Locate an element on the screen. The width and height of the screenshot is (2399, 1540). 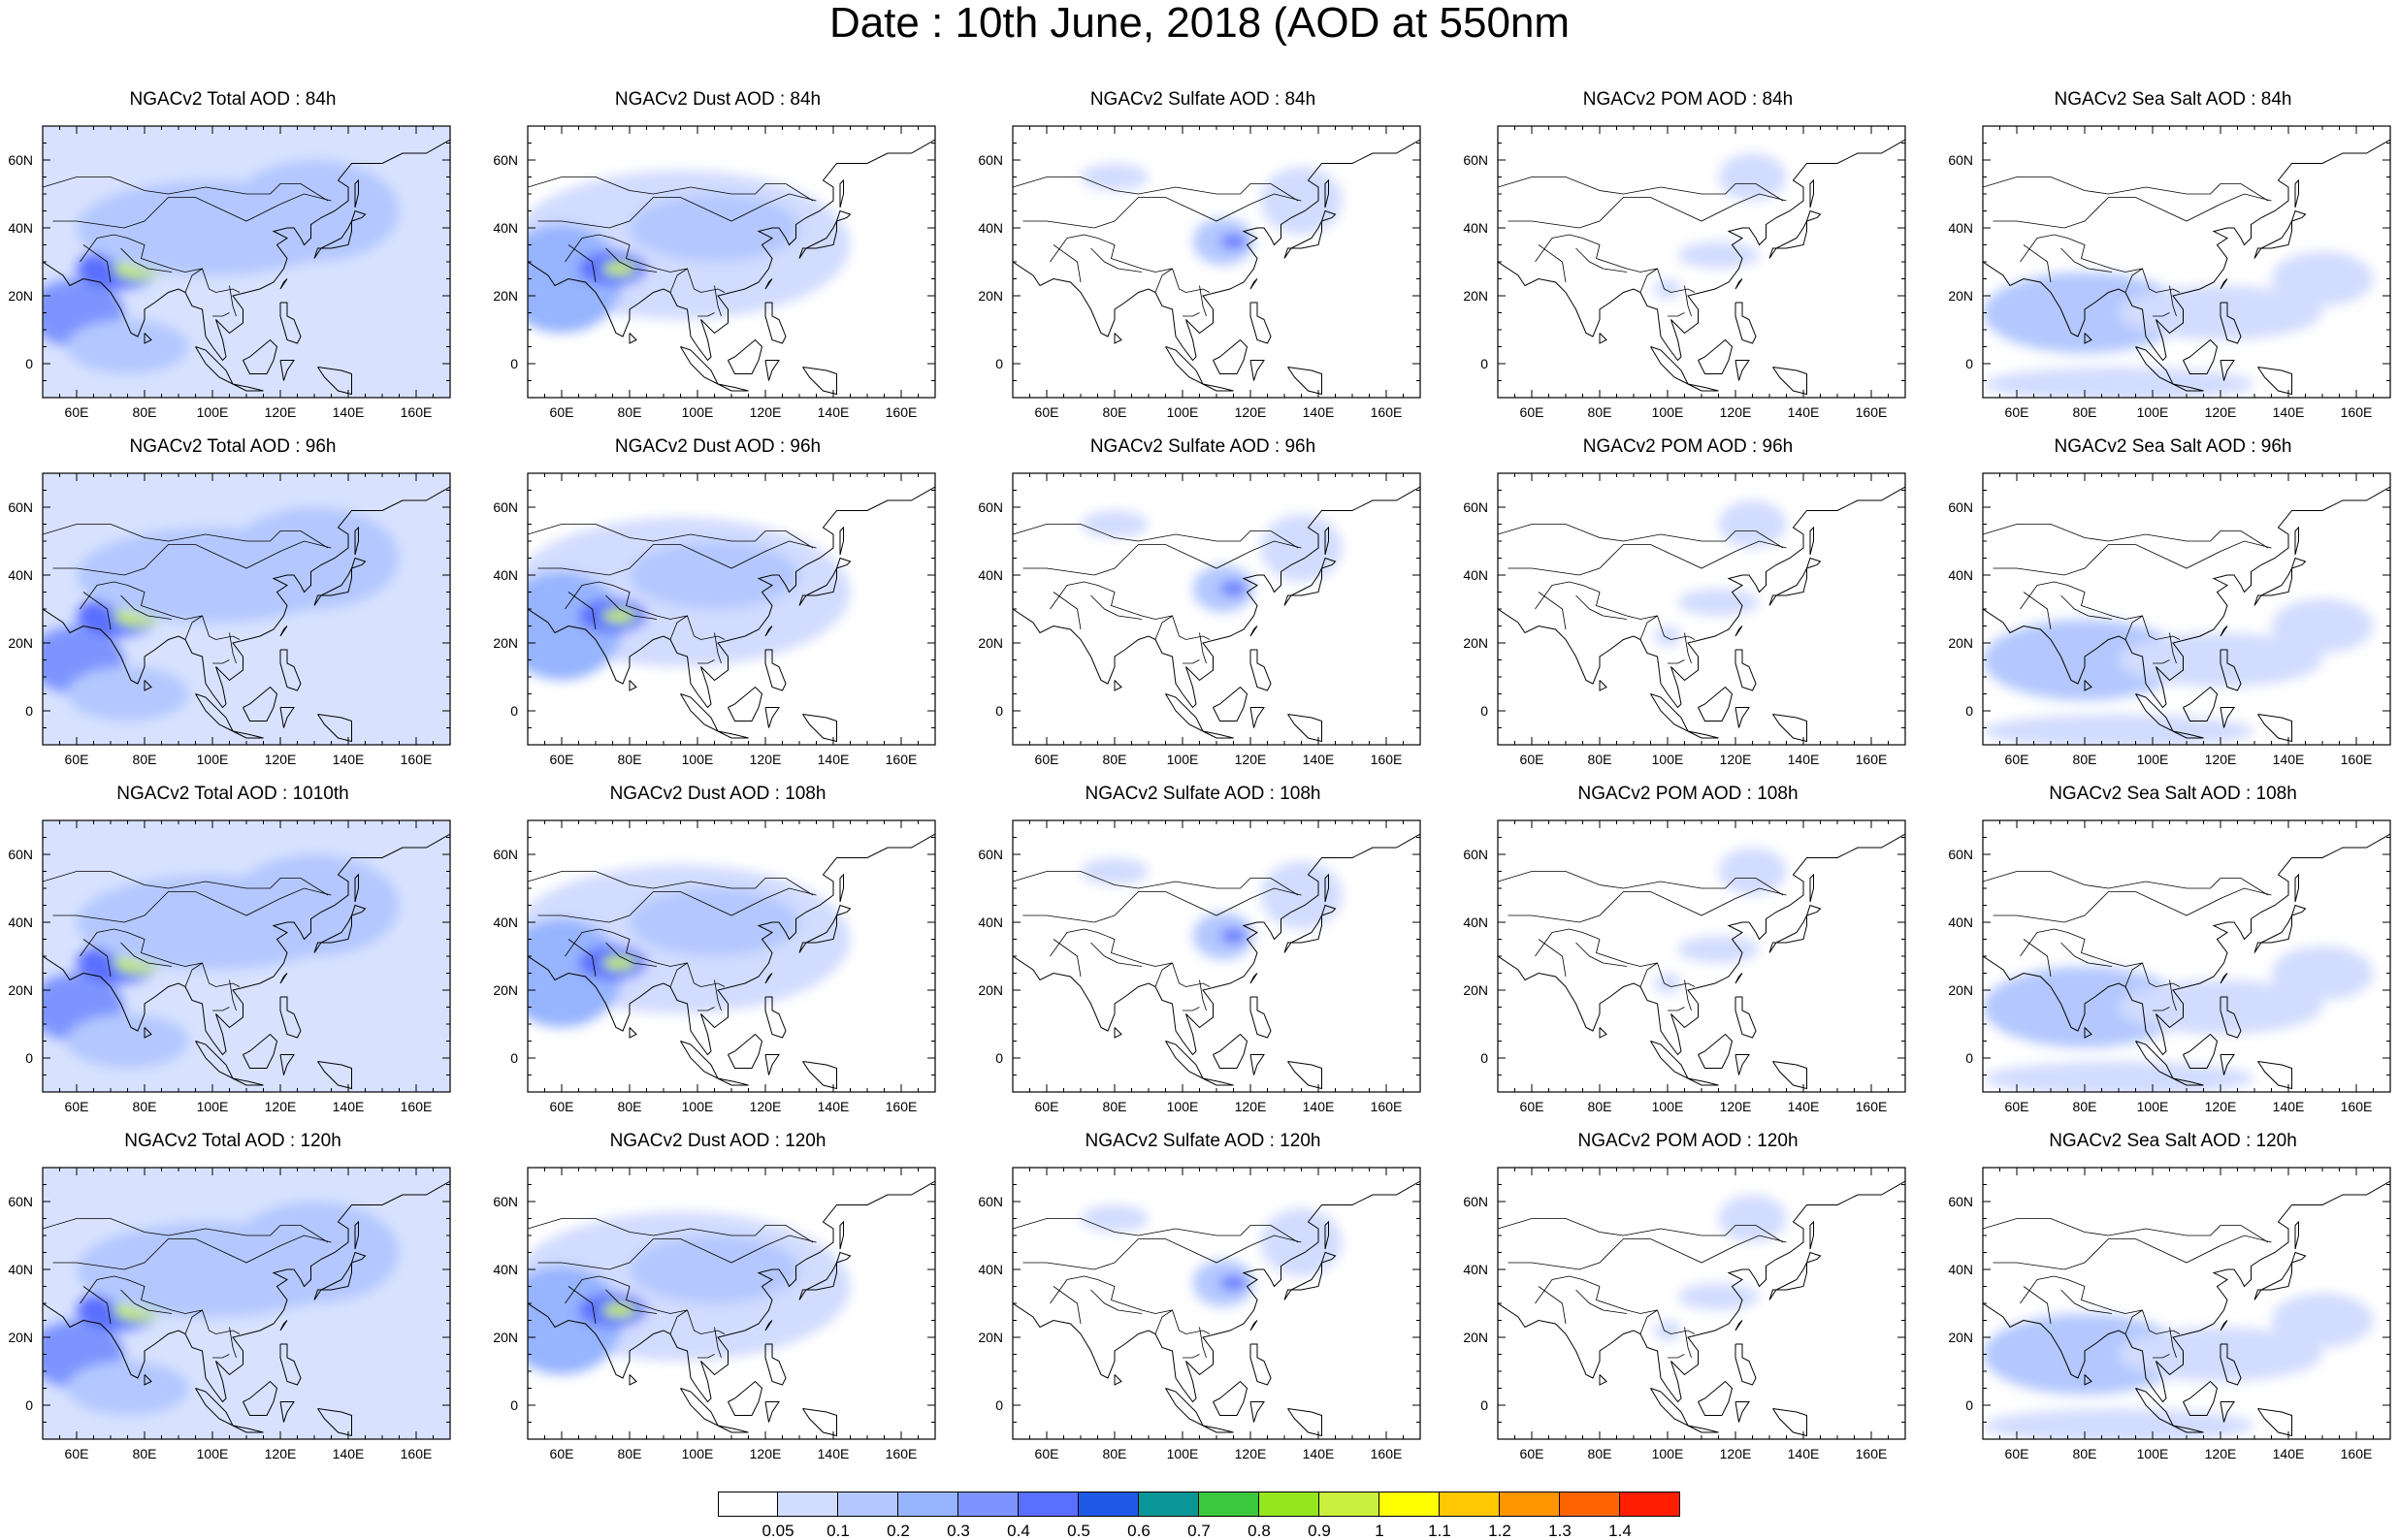
colorbar-label: 1 is located at coordinates (1380, 1531).